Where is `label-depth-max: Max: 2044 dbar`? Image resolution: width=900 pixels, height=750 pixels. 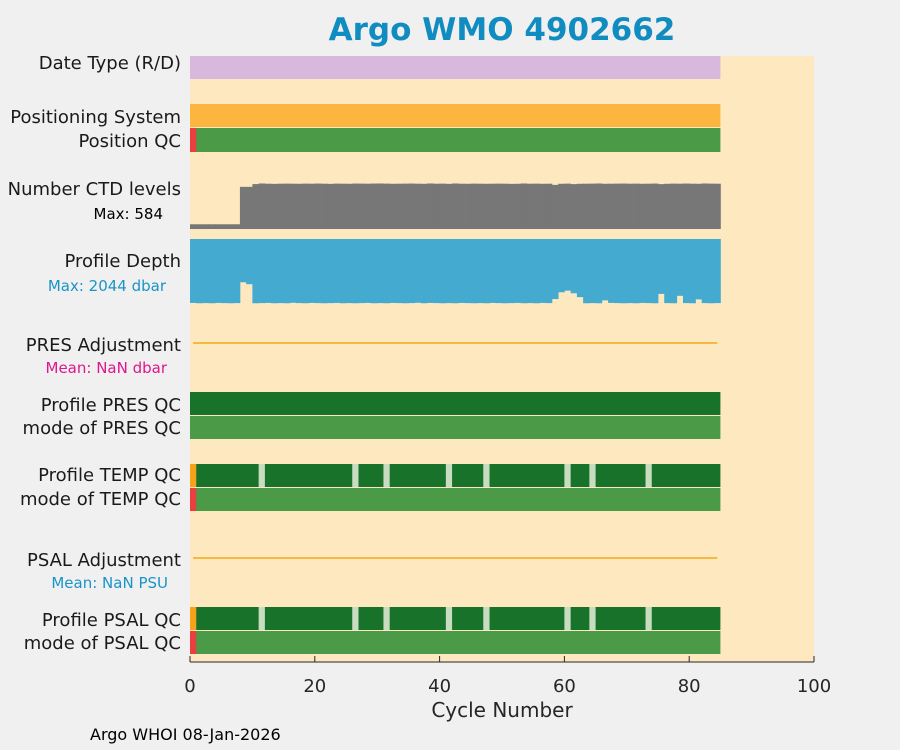 label-depth-max: Max: 2044 dbar is located at coordinates (107, 286).